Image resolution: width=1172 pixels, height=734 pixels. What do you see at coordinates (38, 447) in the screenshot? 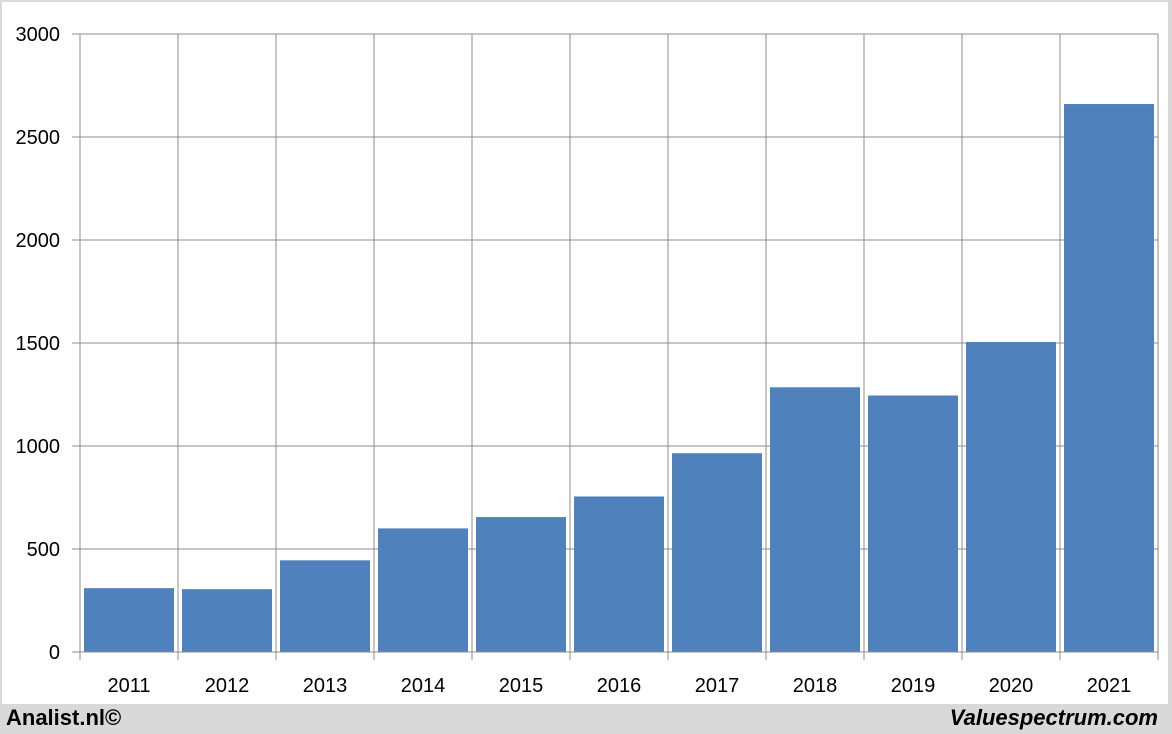
I see `y-tick-label: 1000` at bounding box center [38, 447].